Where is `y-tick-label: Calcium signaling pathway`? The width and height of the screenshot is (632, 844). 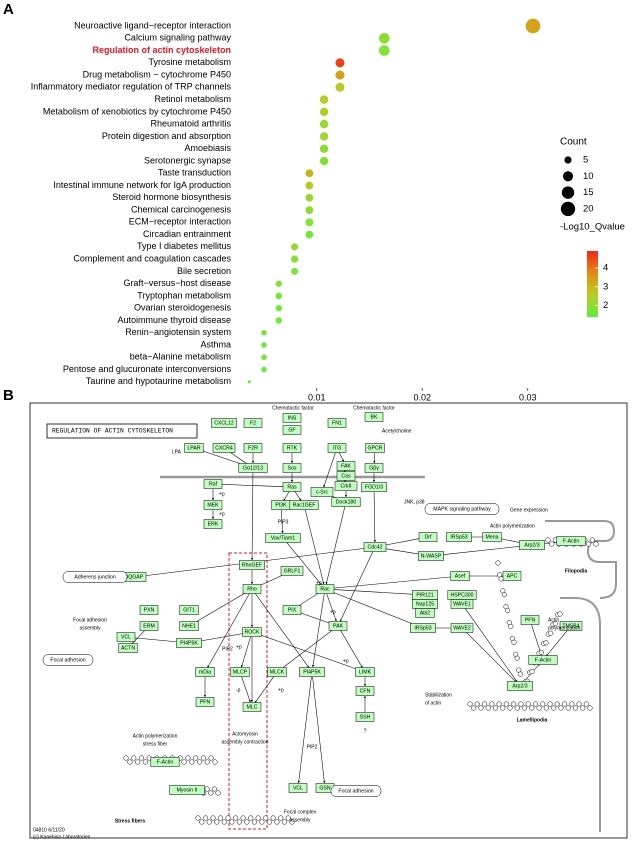 y-tick-label: Calcium signaling pathway is located at coordinates (177, 38).